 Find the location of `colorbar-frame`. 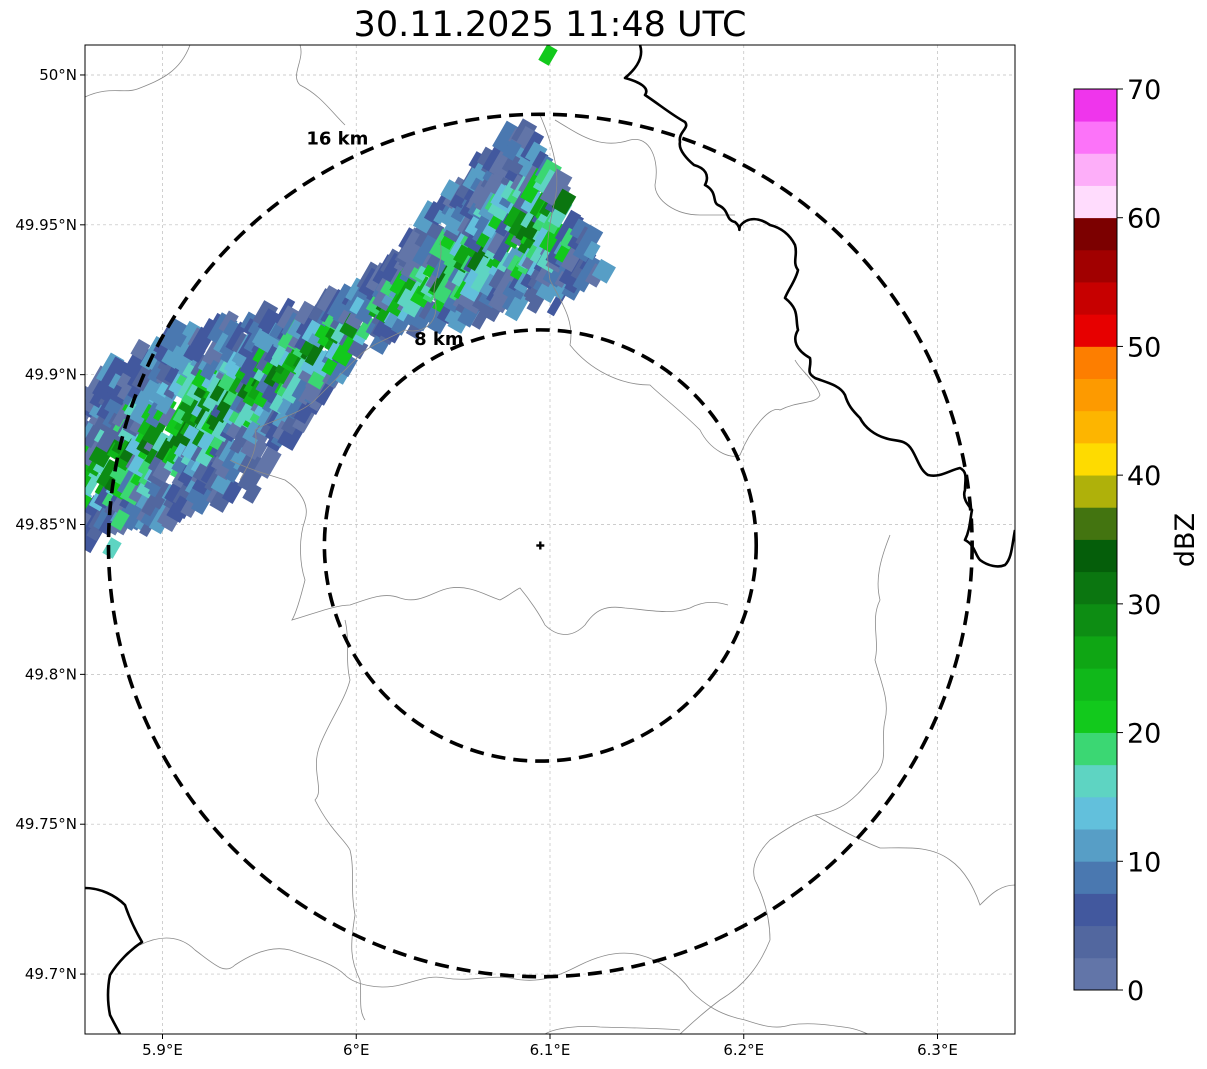

colorbar-frame is located at coordinates (1095, 539).